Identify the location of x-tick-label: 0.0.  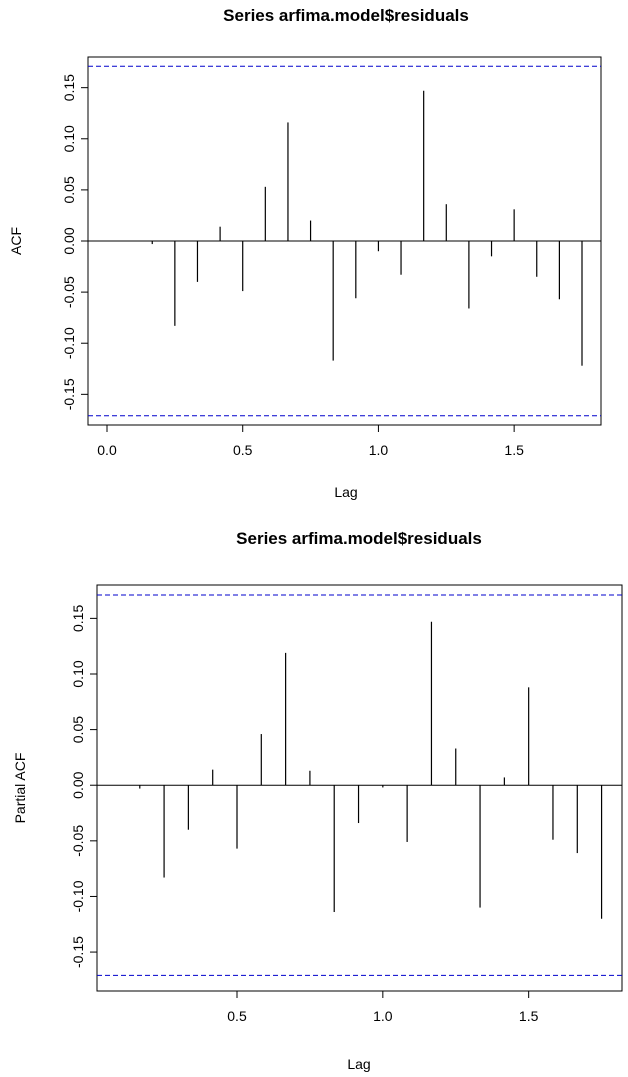
(107, 450).